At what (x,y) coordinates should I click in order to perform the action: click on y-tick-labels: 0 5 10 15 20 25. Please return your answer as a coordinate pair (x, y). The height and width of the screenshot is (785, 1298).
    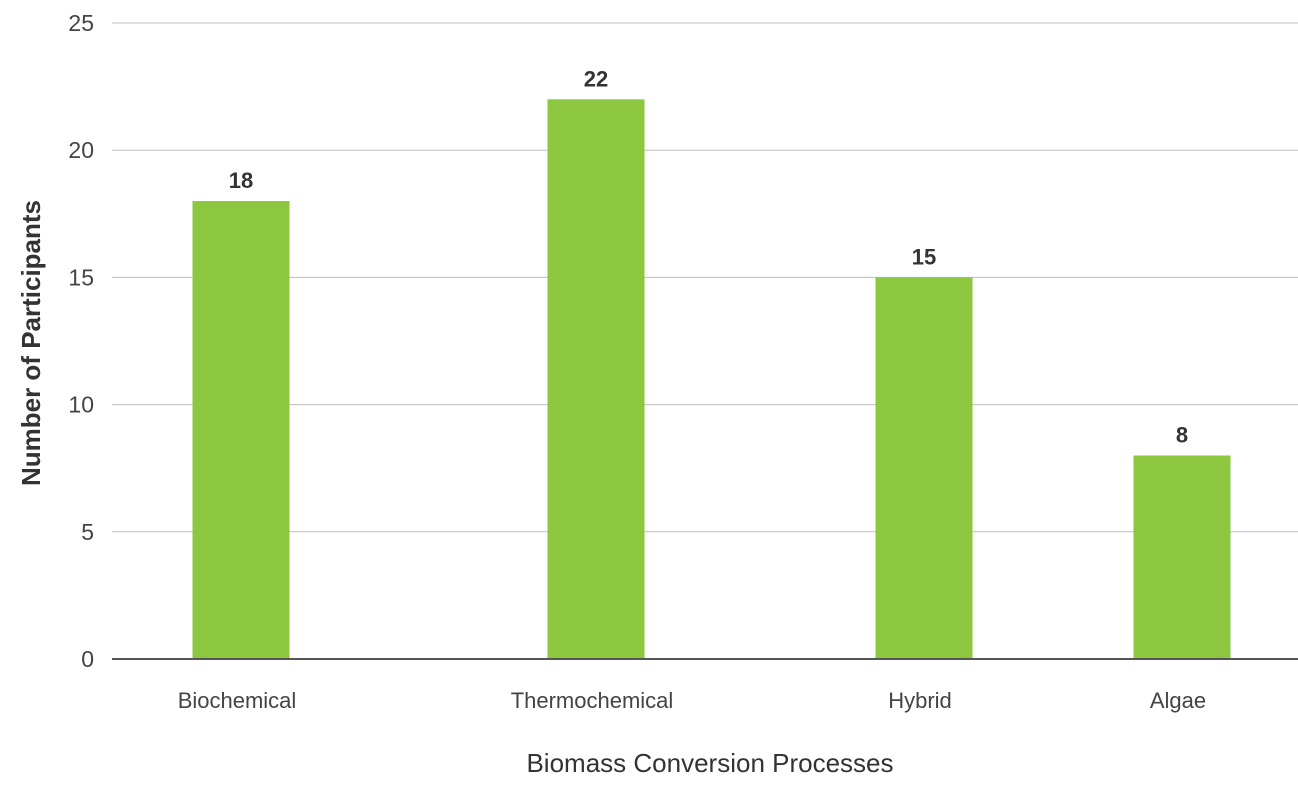
    Looking at the image, I should click on (81, 341).